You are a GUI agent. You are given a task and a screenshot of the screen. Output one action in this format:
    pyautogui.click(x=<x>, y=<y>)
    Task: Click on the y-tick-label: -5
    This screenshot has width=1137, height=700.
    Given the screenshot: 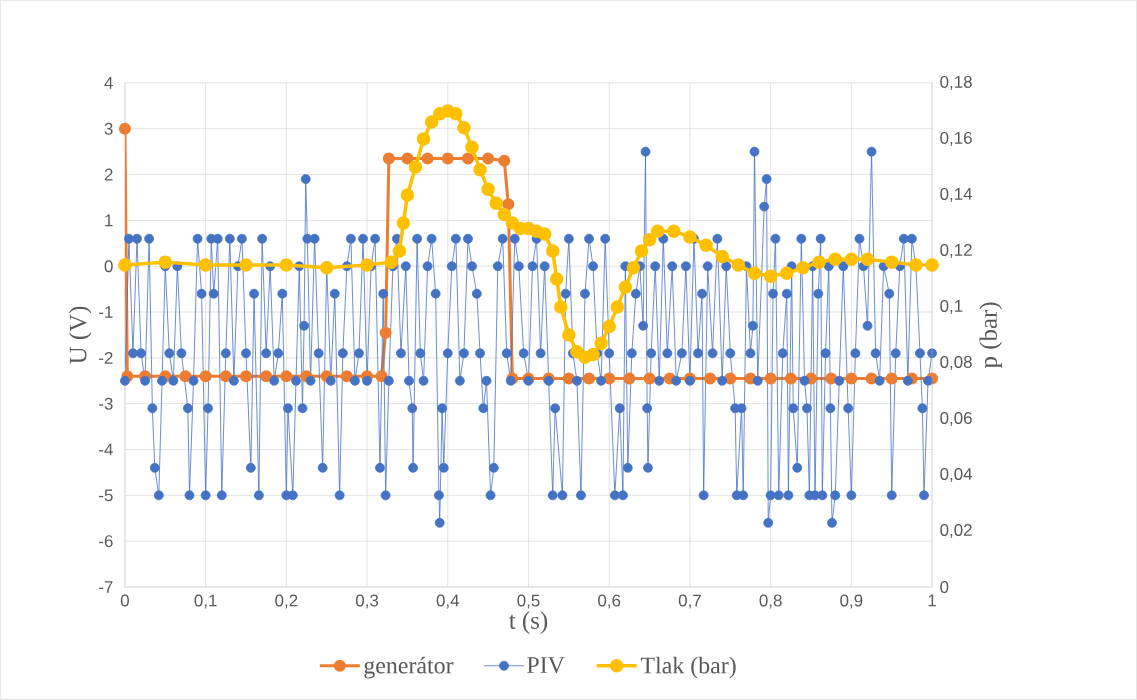 What is the action you would take?
    pyautogui.click(x=106, y=495)
    